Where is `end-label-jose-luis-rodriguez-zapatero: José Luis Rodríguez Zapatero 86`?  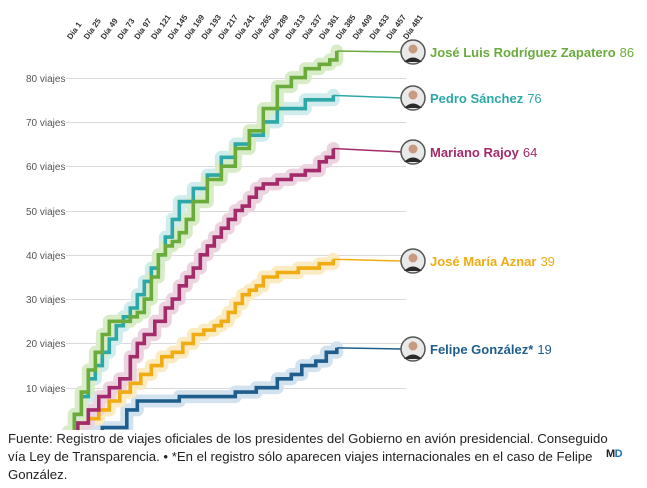 end-label-jose-luis-rodriguez-zapatero: José Luis Rodríguez Zapatero 86 is located at coordinates (485, 52).